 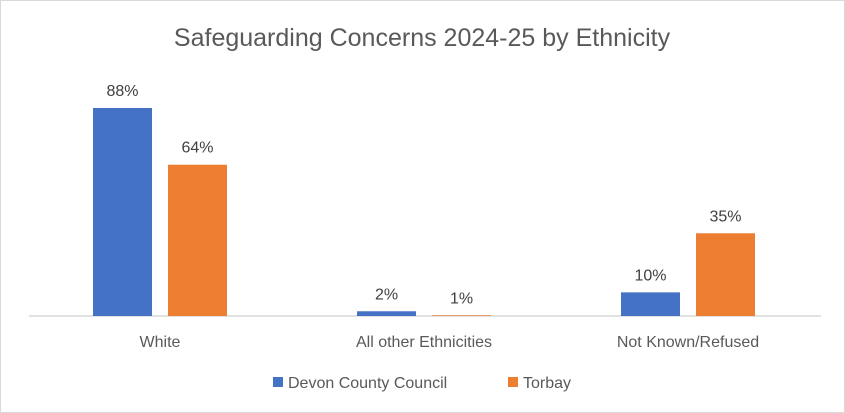 I want to click on legend: Devon County Council Torbay, so click(x=422, y=383).